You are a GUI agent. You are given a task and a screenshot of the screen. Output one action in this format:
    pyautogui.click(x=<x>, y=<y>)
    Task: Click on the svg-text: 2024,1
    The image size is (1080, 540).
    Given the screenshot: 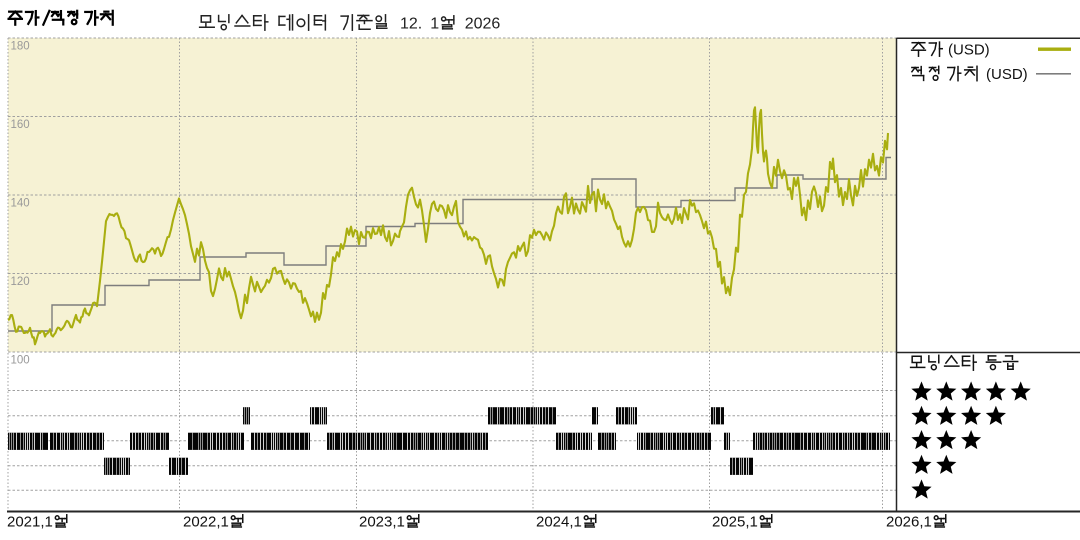 What is the action you would take?
    pyautogui.click(x=559, y=521)
    